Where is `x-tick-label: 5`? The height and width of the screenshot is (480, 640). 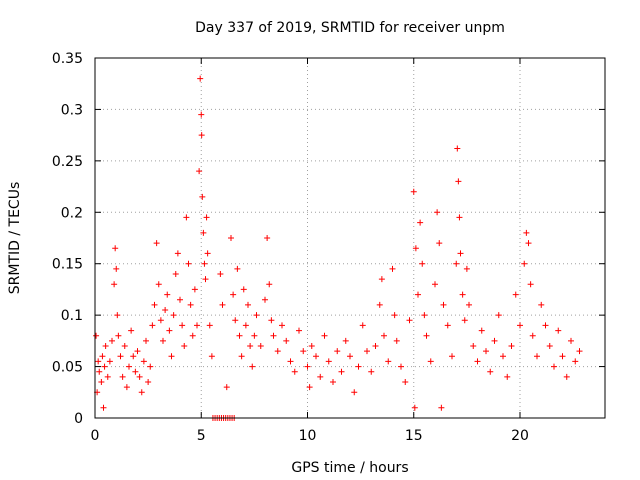 x-tick-label: 5 is located at coordinates (201, 436).